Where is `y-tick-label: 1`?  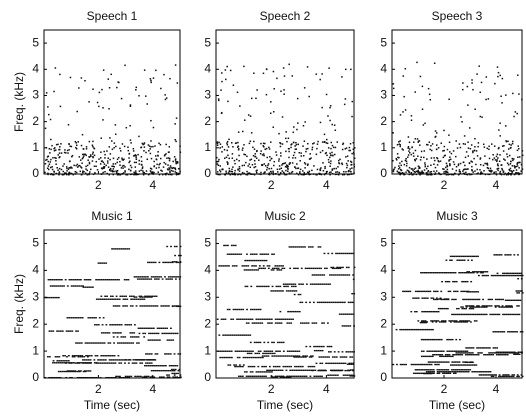 y-tick-label: 1 is located at coordinates (35, 147).